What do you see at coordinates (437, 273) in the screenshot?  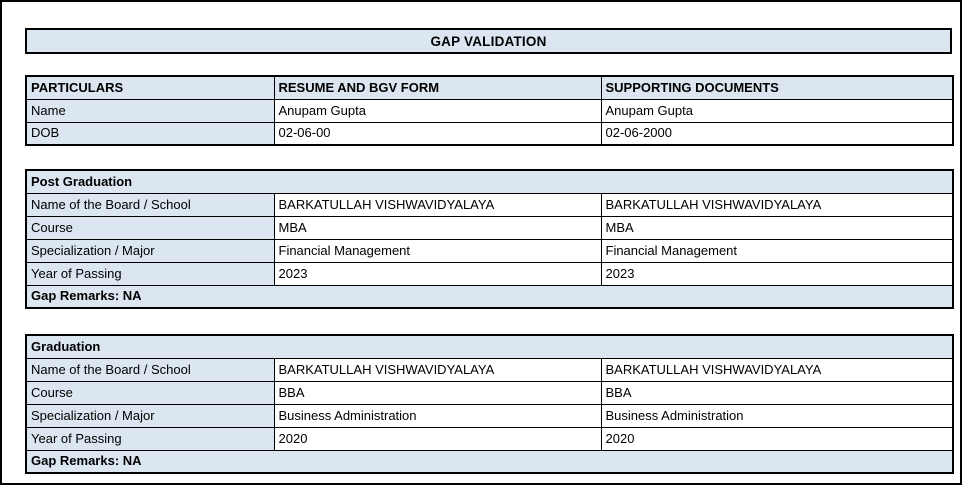 I see `year-resume-value: 2023` at bounding box center [437, 273].